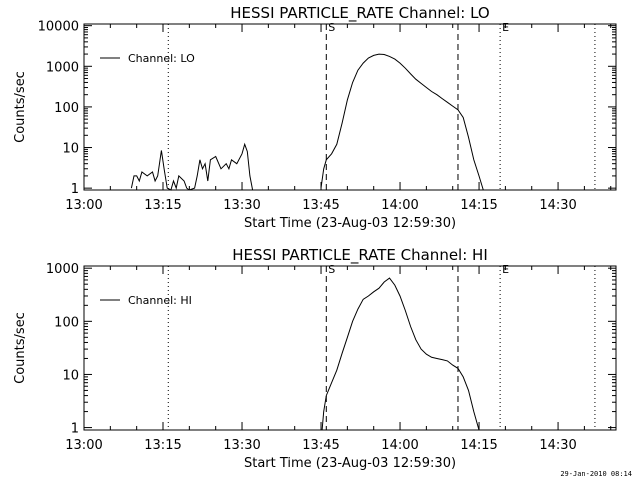 Image resolution: width=640 pixels, height=480 pixels. What do you see at coordinates (478, 445) in the screenshot?
I see `panel-2-x-tick-label: 14:15` at bounding box center [478, 445].